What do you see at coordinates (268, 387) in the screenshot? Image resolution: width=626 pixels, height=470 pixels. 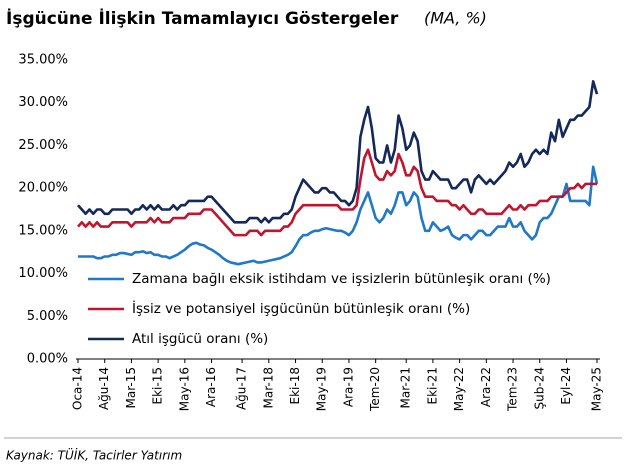 I see `x-tick-label: Mar-18` at bounding box center [268, 387].